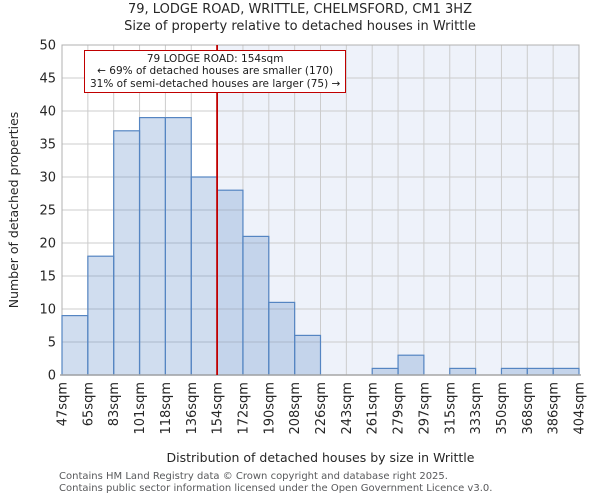 The height and width of the screenshot is (500, 600). Describe the element at coordinates (502, 408) in the screenshot. I see `x-tick-label: 350sqm` at that location.